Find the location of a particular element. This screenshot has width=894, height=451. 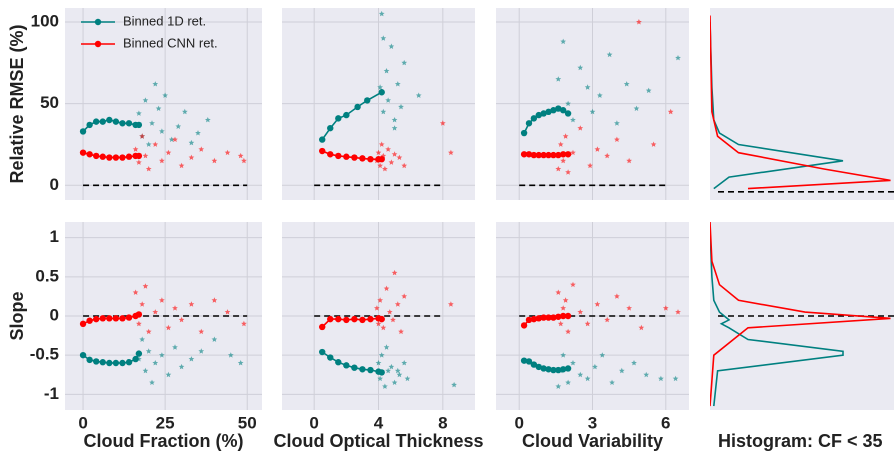

y-tick-label: 1 is located at coordinates (54, 236).